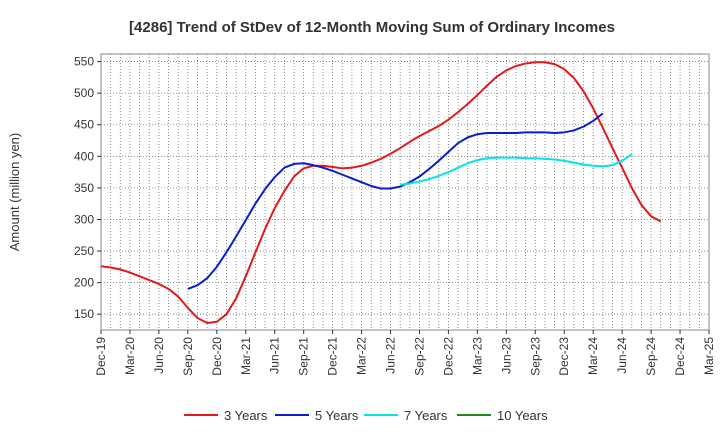 The image size is (720, 440). What do you see at coordinates (84, 62) in the screenshot?
I see `y-tick-label: 550` at bounding box center [84, 62].